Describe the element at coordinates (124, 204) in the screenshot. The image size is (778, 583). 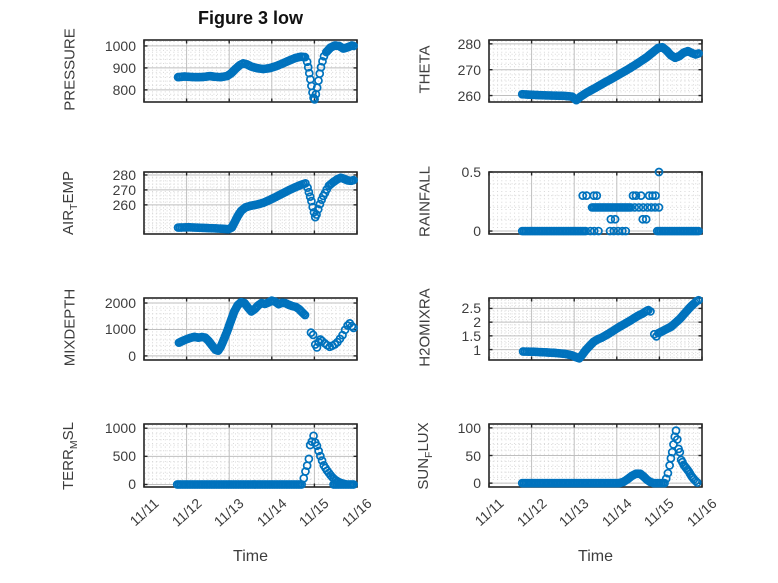
I see `y-tick-label-air-temp: 260` at that location.